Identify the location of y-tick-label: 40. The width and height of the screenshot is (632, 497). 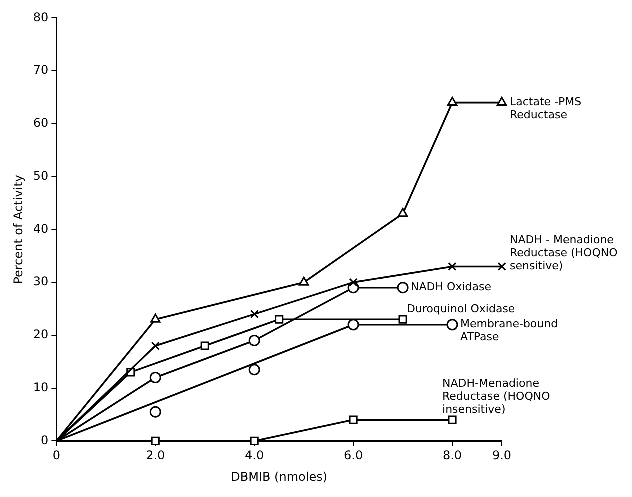
(41, 229).